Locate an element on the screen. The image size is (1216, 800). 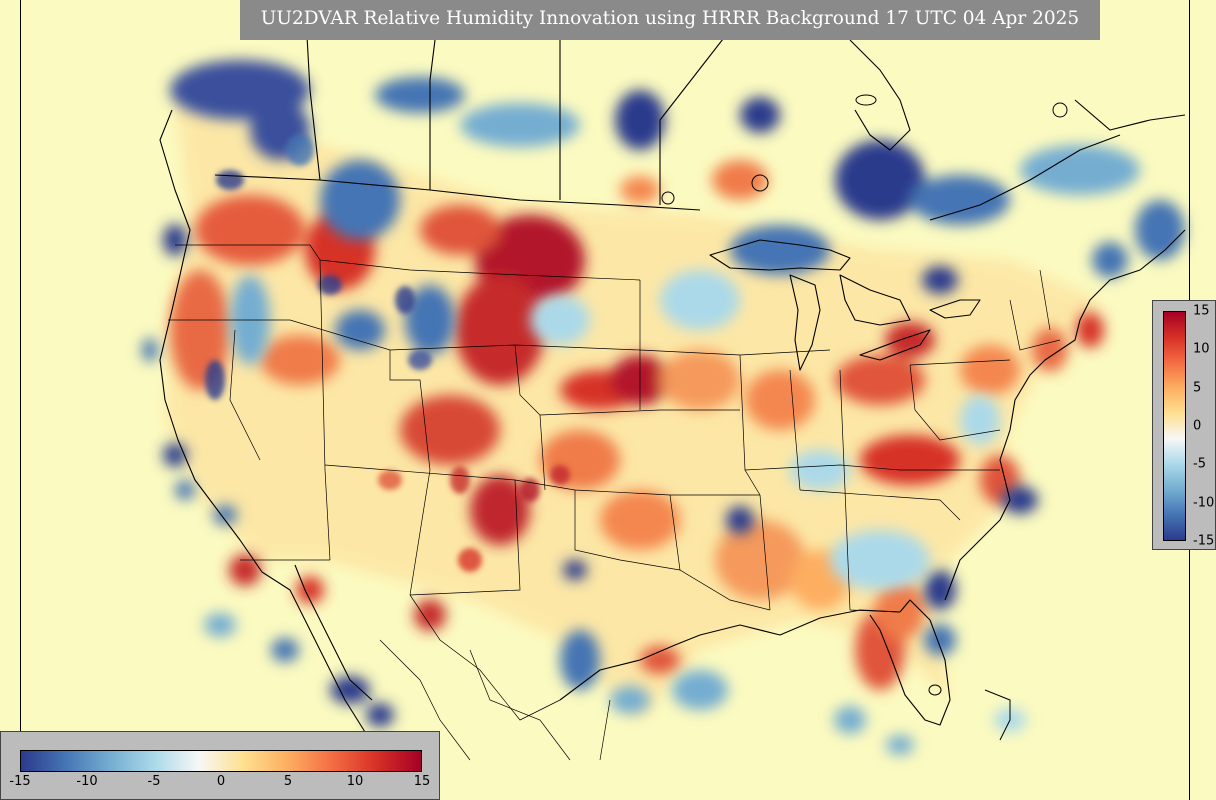
horizontal-colorbar-tick: -10 is located at coordinates (87, 781).